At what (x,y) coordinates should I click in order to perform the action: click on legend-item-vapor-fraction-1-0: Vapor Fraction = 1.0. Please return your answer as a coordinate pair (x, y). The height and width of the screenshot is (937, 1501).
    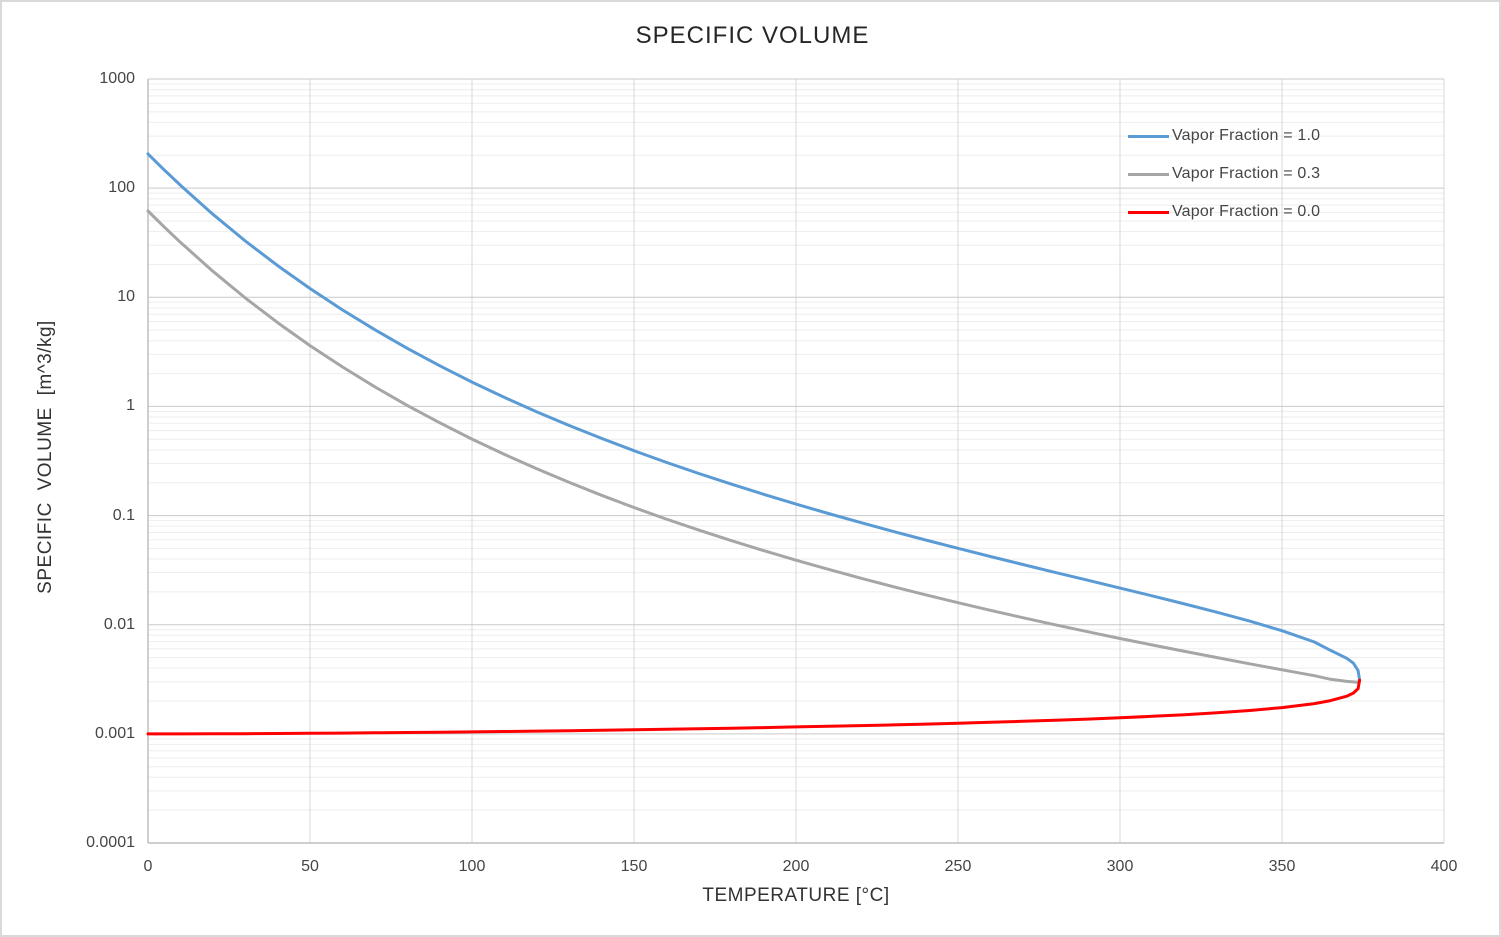
    Looking at the image, I should click on (1224, 136).